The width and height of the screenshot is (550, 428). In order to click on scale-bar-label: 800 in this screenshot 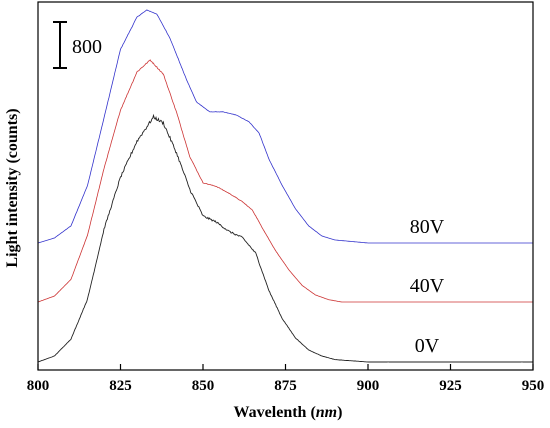, I will do `click(87, 47)`.